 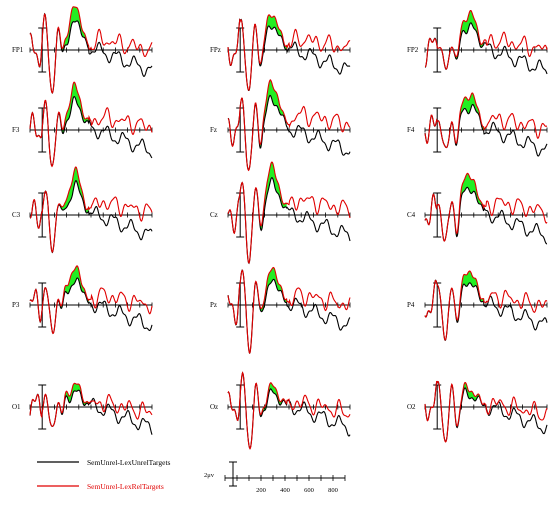 I want to click on channel-label: O2, so click(x=411, y=407).